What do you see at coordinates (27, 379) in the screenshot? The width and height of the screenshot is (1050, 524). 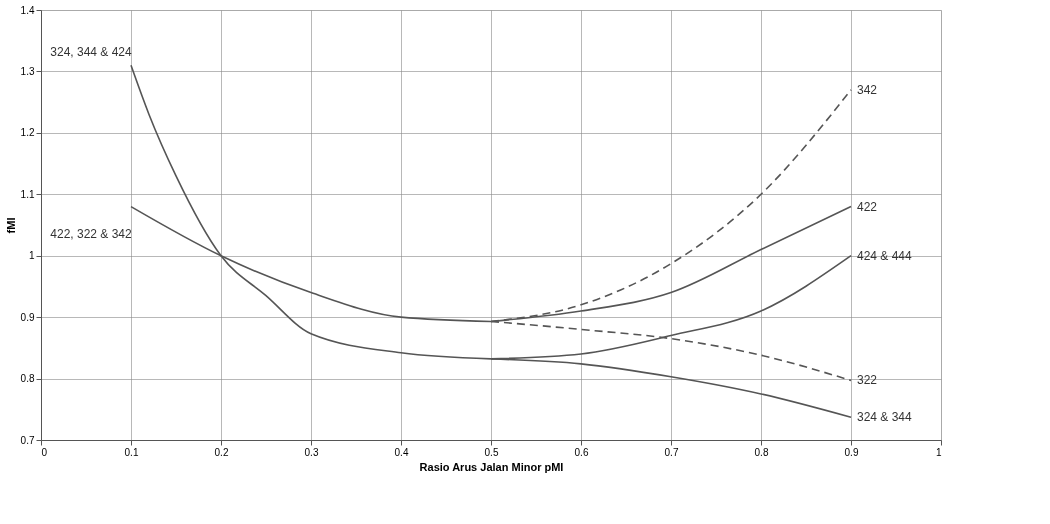 I see `y-tick-label: 0.8` at bounding box center [27, 379].